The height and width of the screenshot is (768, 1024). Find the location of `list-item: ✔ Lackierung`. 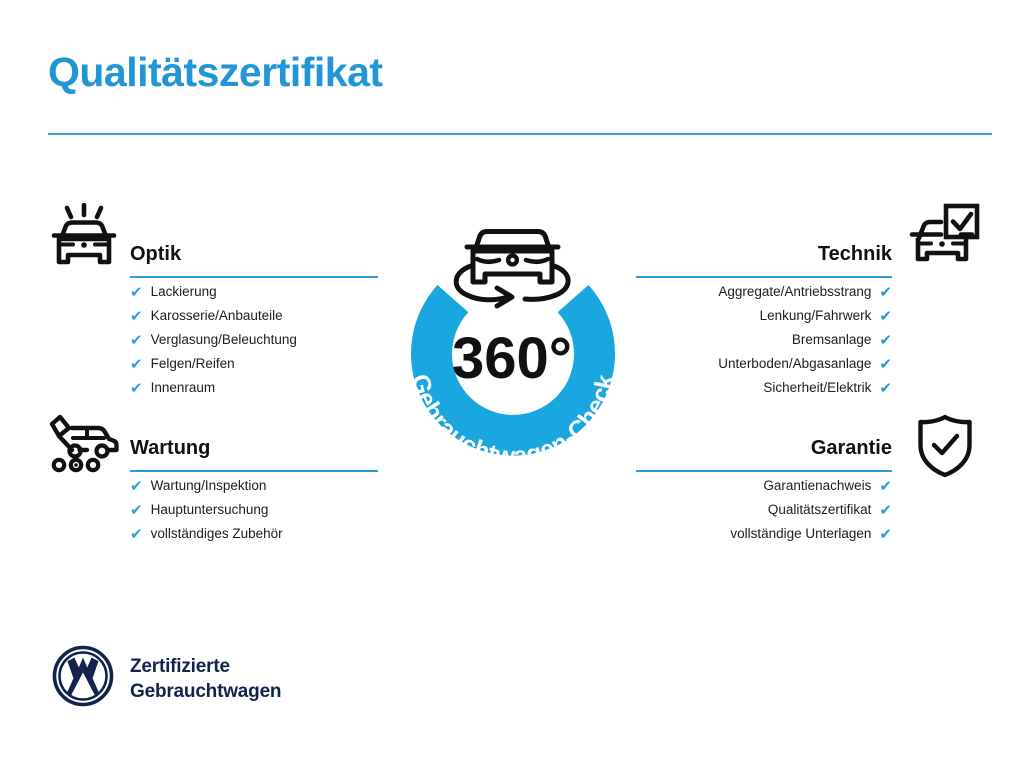

list-item: ✔ Lackierung is located at coordinates (254, 292).